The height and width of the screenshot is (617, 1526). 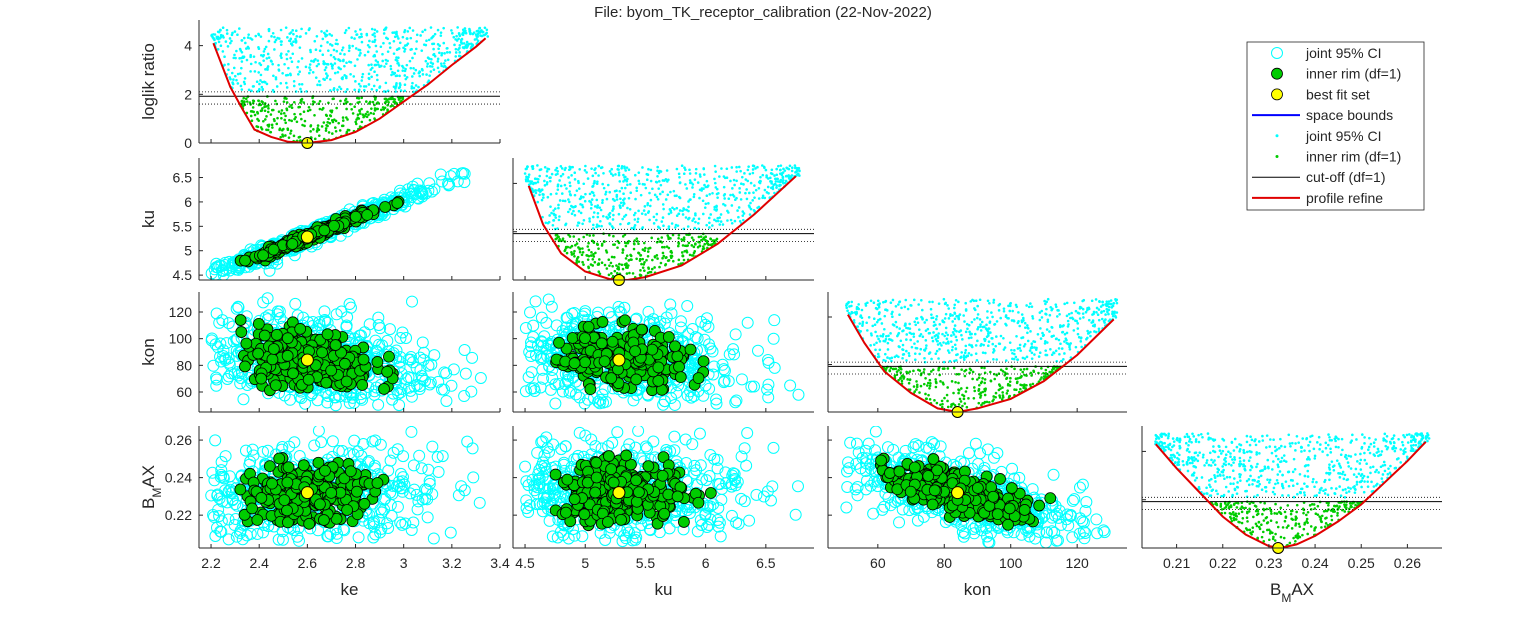 What do you see at coordinates (337, 220) in the screenshot?
I see `panel-ku-vs-ke: 4.555.566.5` at bounding box center [337, 220].